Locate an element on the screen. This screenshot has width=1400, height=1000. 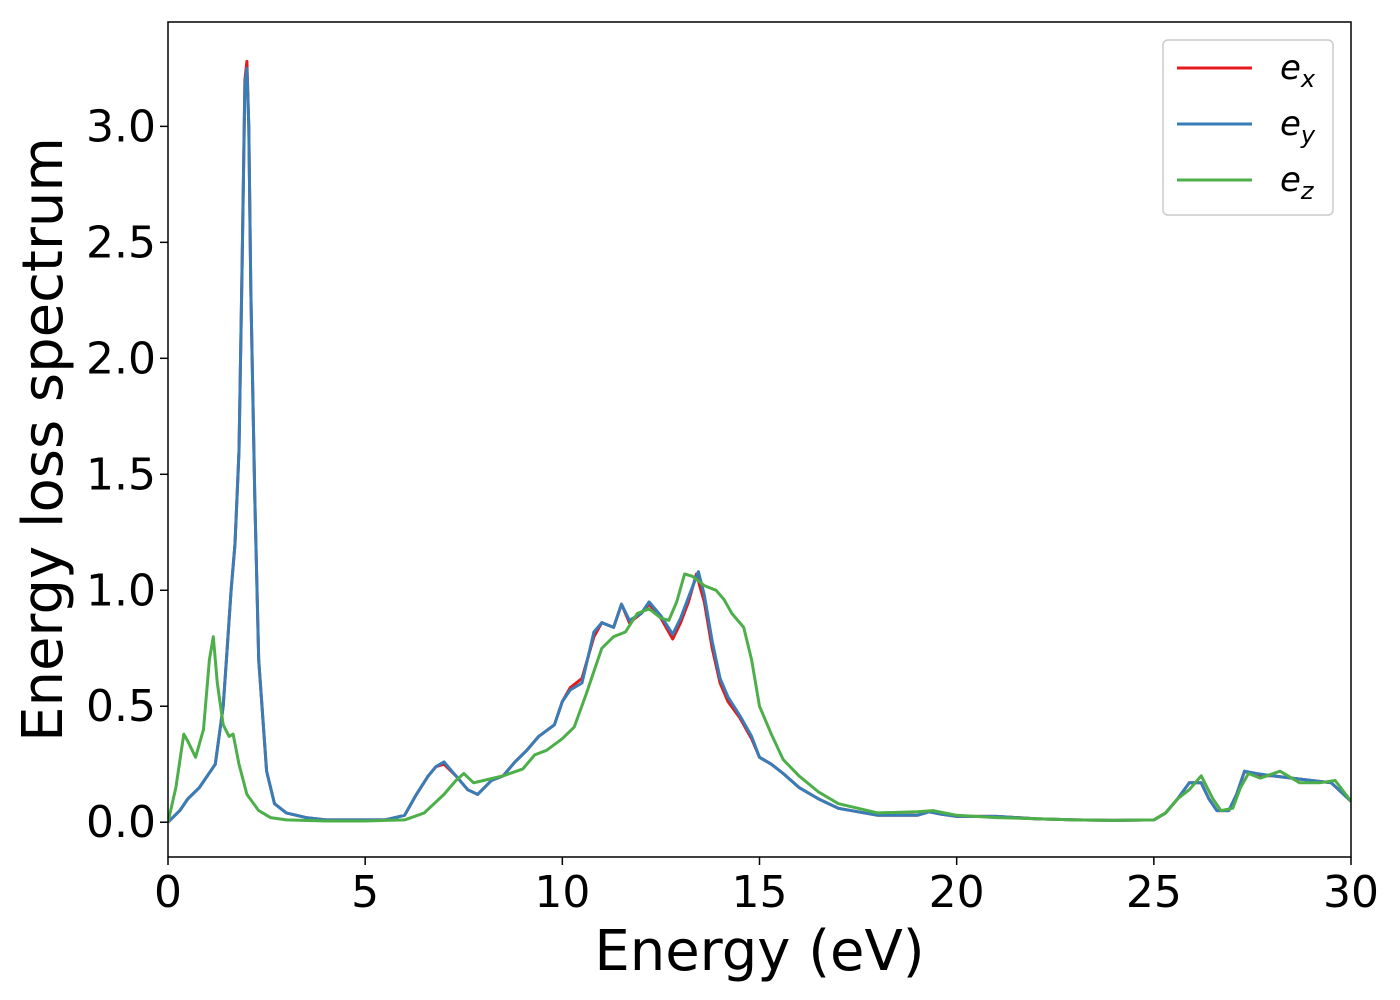
y-tick-label: 2.0 is located at coordinates (121, 358).